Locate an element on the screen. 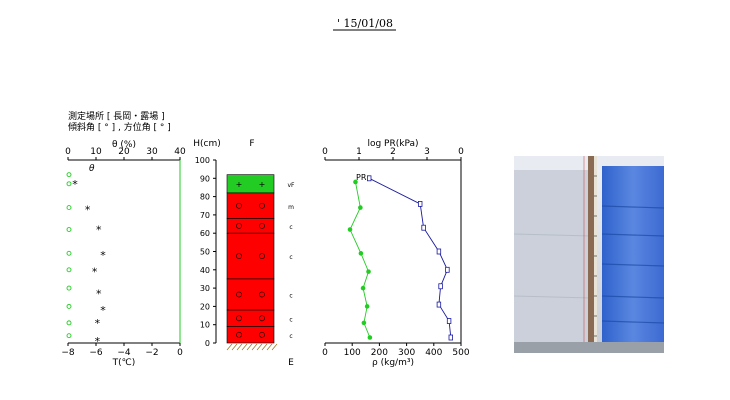 This screenshot has height=400, width=730. pr-axis-label: log PR(kPa) is located at coordinates (392, 144).